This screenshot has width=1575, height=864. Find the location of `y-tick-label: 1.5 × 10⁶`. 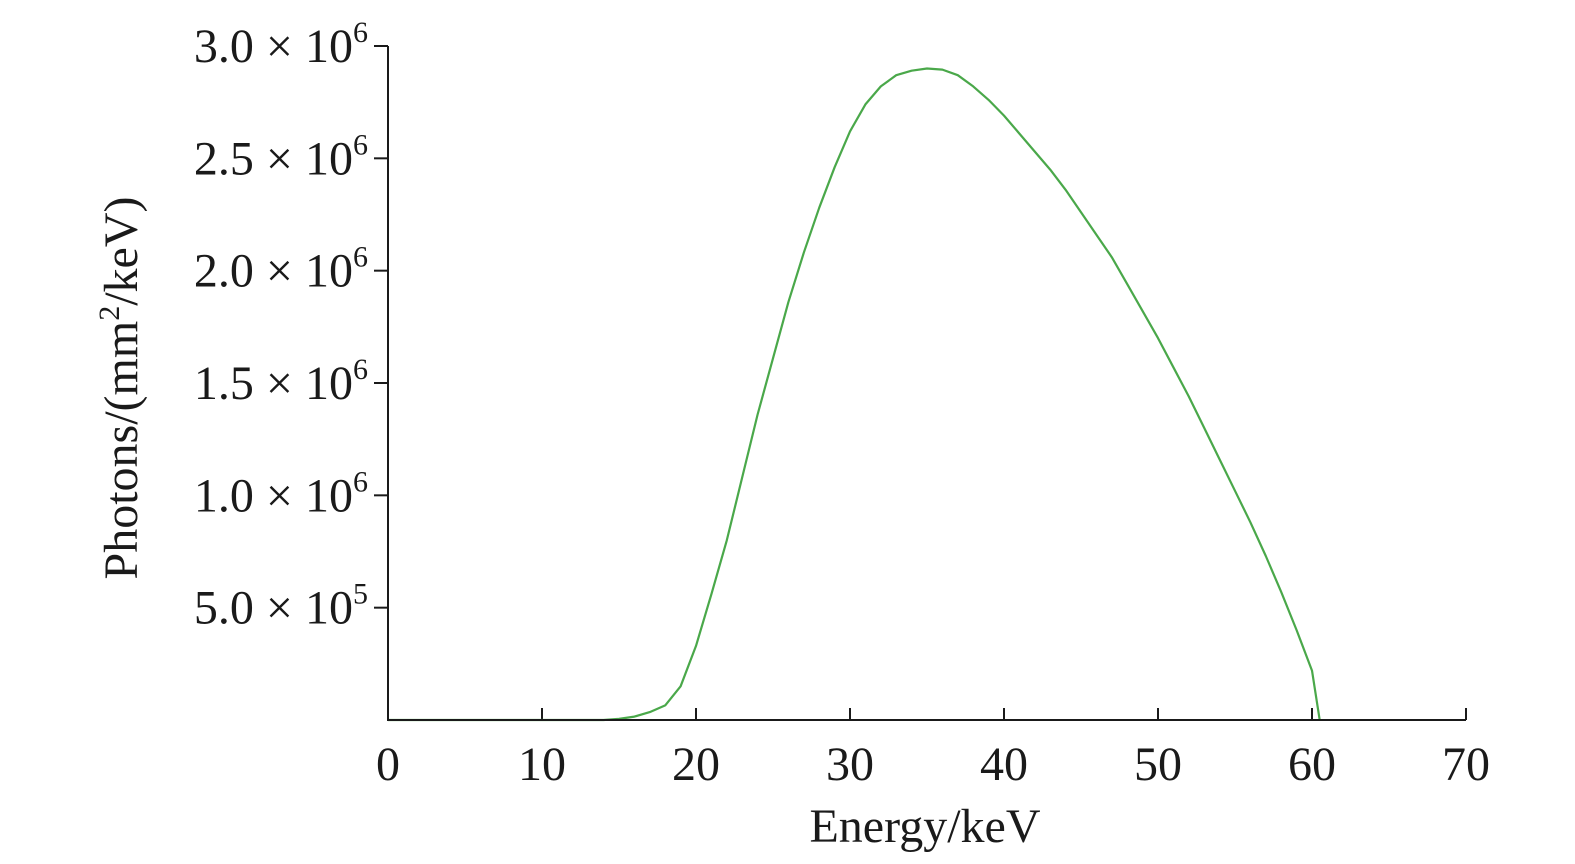

y-tick-label: 1.5 × 10⁶ is located at coordinates (281, 381).